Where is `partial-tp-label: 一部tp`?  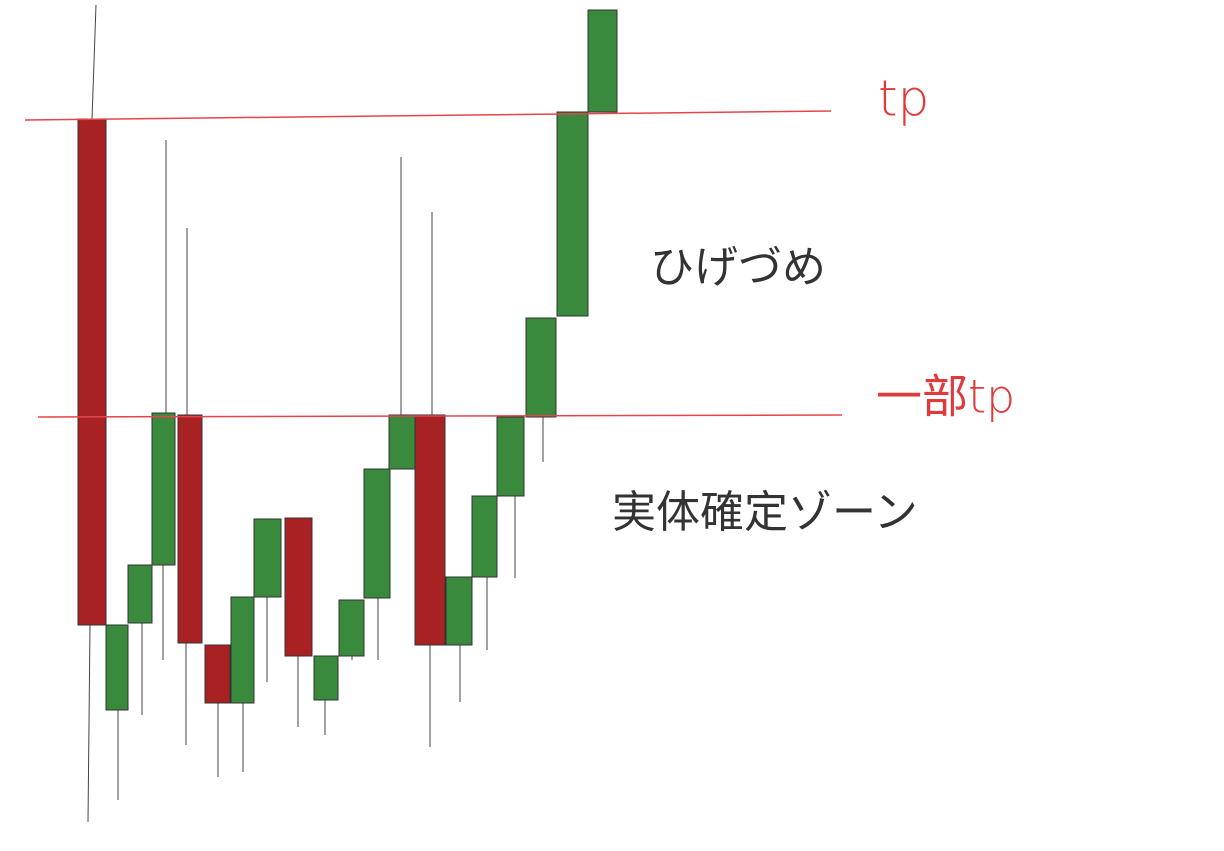 partial-tp-label: 一部tp is located at coordinates (945, 397).